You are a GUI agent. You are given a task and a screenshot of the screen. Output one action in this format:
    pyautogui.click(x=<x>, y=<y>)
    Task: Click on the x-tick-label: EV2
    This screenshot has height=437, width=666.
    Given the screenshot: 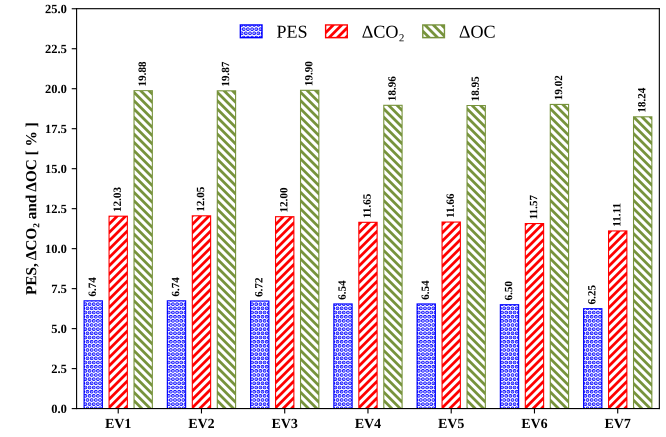 What is the action you would take?
    pyautogui.click(x=201, y=423)
    